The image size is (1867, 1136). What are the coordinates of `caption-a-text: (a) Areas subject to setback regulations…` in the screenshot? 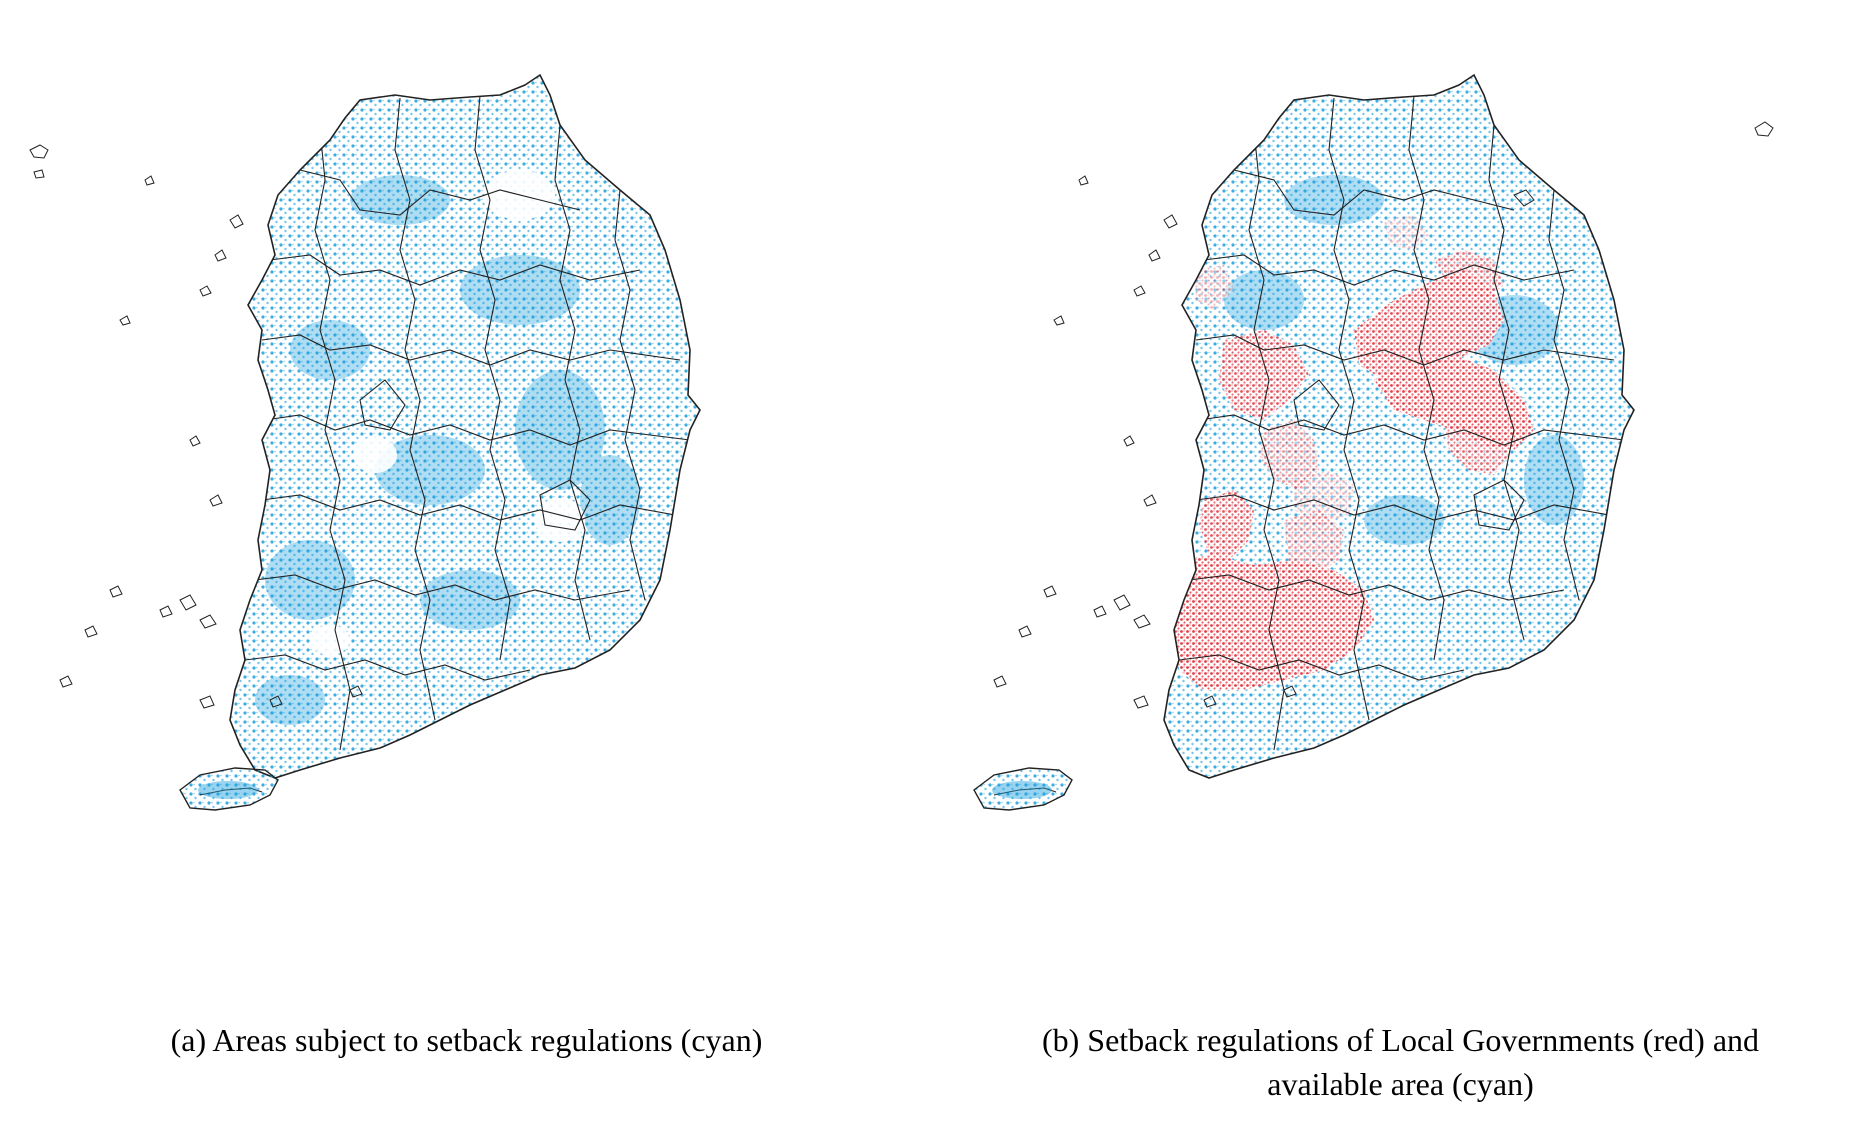 It's located at (466, 1040).